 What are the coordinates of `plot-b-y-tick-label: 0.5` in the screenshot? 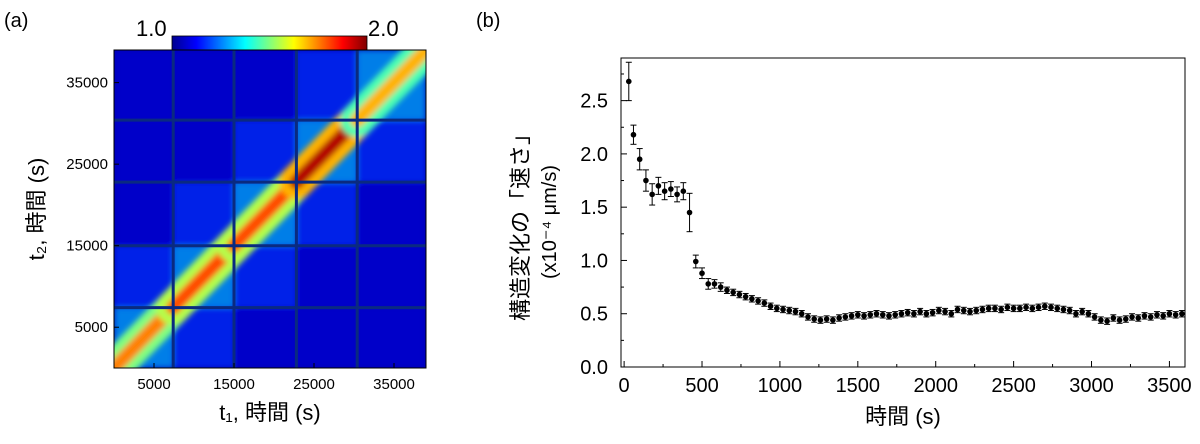 It's located at (594, 315).